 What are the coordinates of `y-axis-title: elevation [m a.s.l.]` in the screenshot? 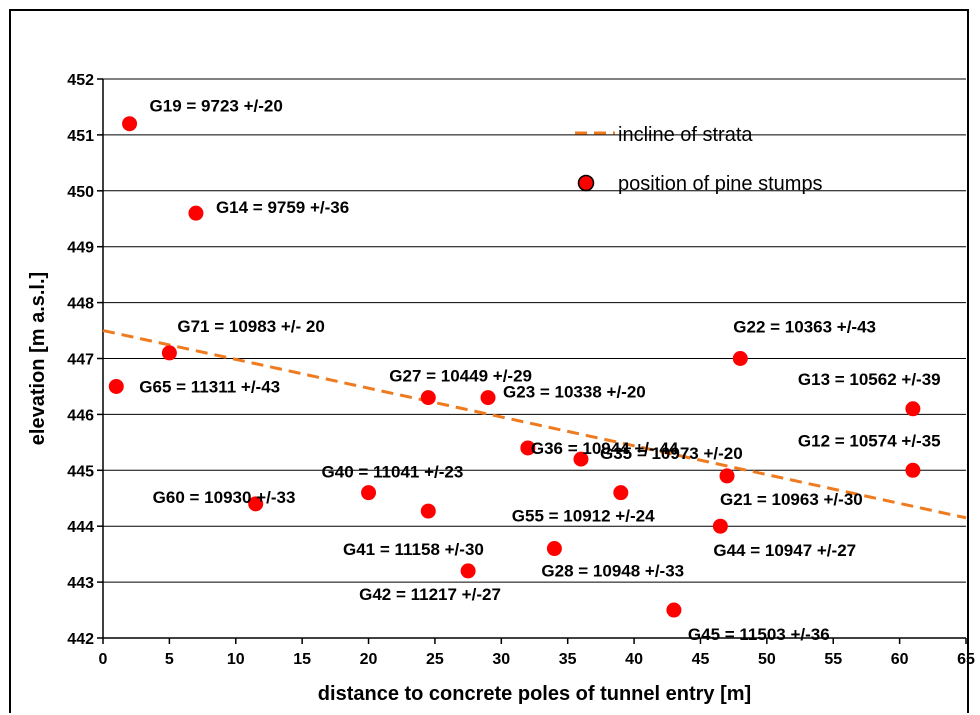 It's located at (38, 358).